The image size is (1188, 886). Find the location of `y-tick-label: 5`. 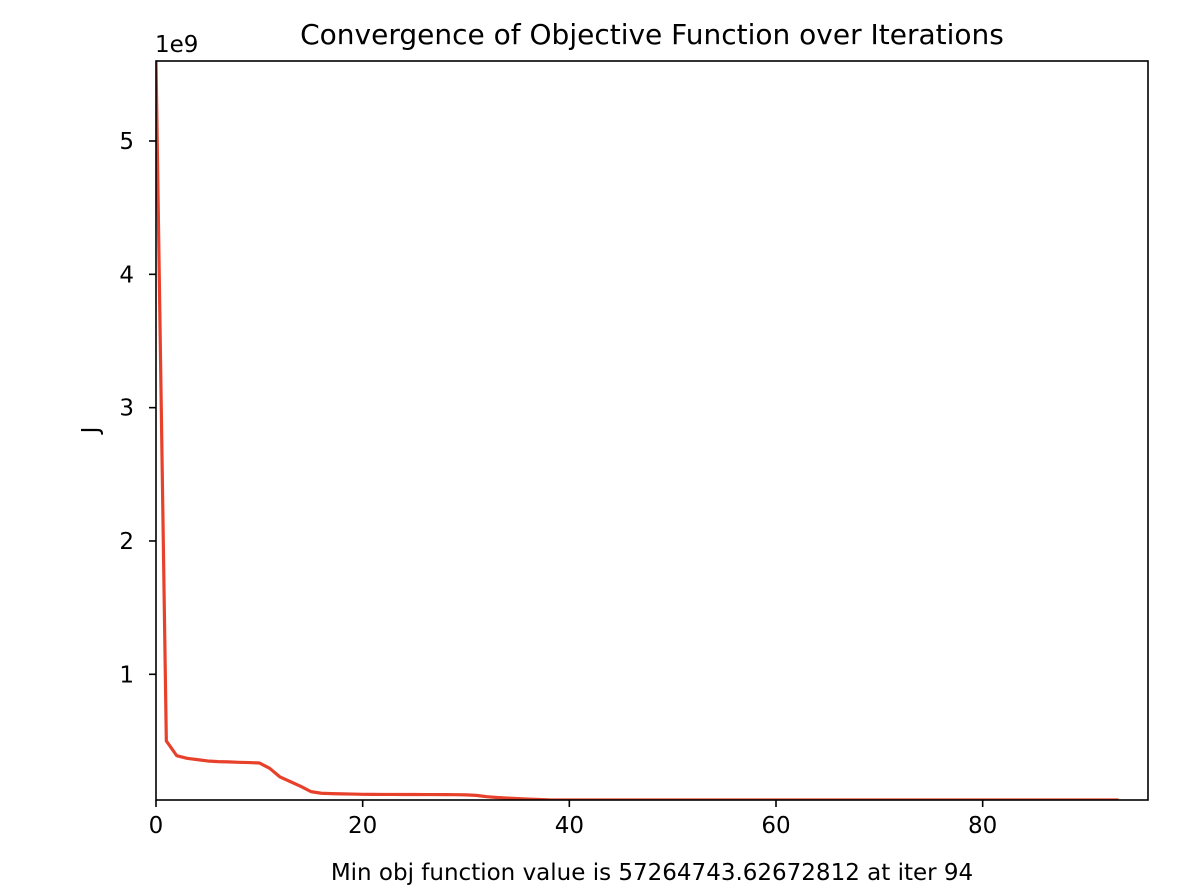

y-tick-label: 5 is located at coordinates (126, 142).